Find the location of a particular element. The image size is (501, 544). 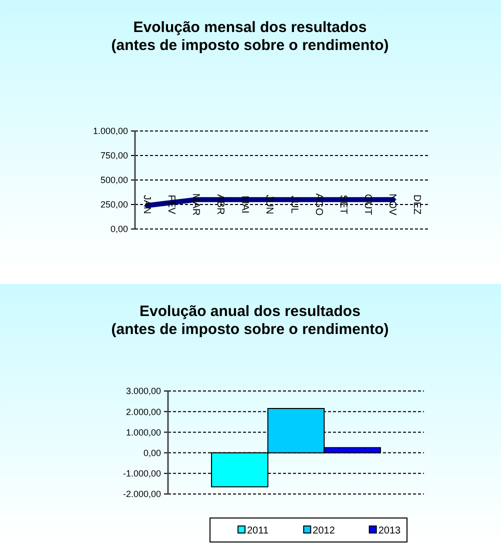

y-tick-label: 750,00 is located at coordinates (114, 155).